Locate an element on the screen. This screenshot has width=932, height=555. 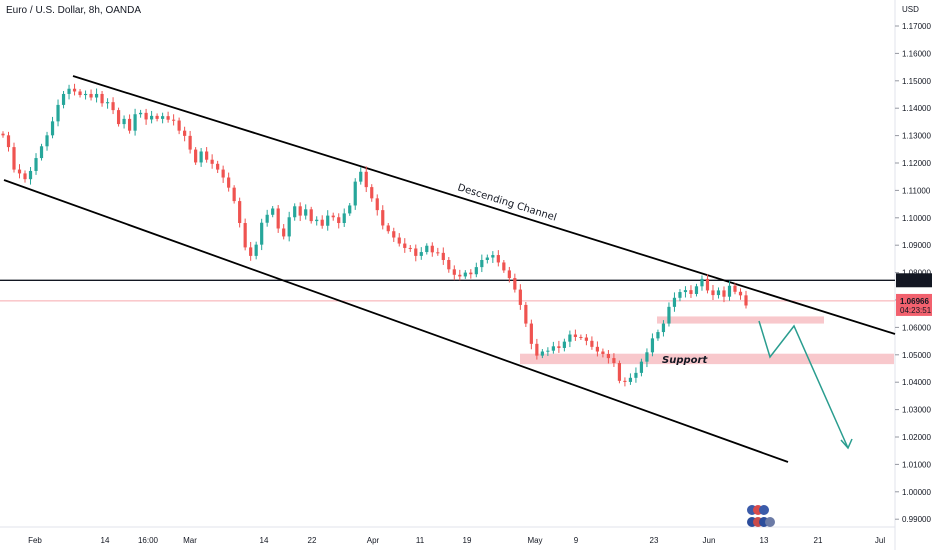
x-tick-label: Jul is located at coordinates (880, 540).